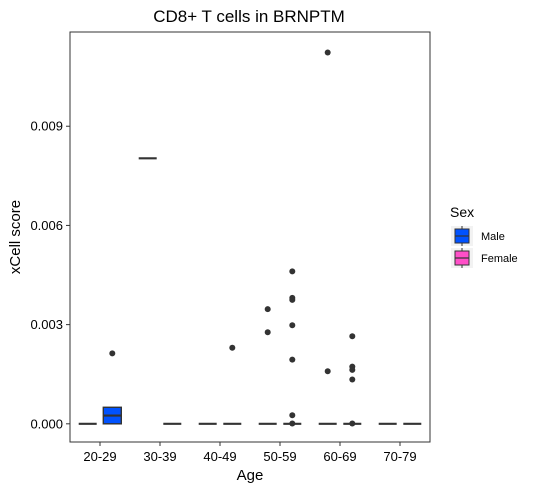 The height and width of the screenshot is (489, 536). I want to click on x-tick-label: 40-49, so click(219, 456).